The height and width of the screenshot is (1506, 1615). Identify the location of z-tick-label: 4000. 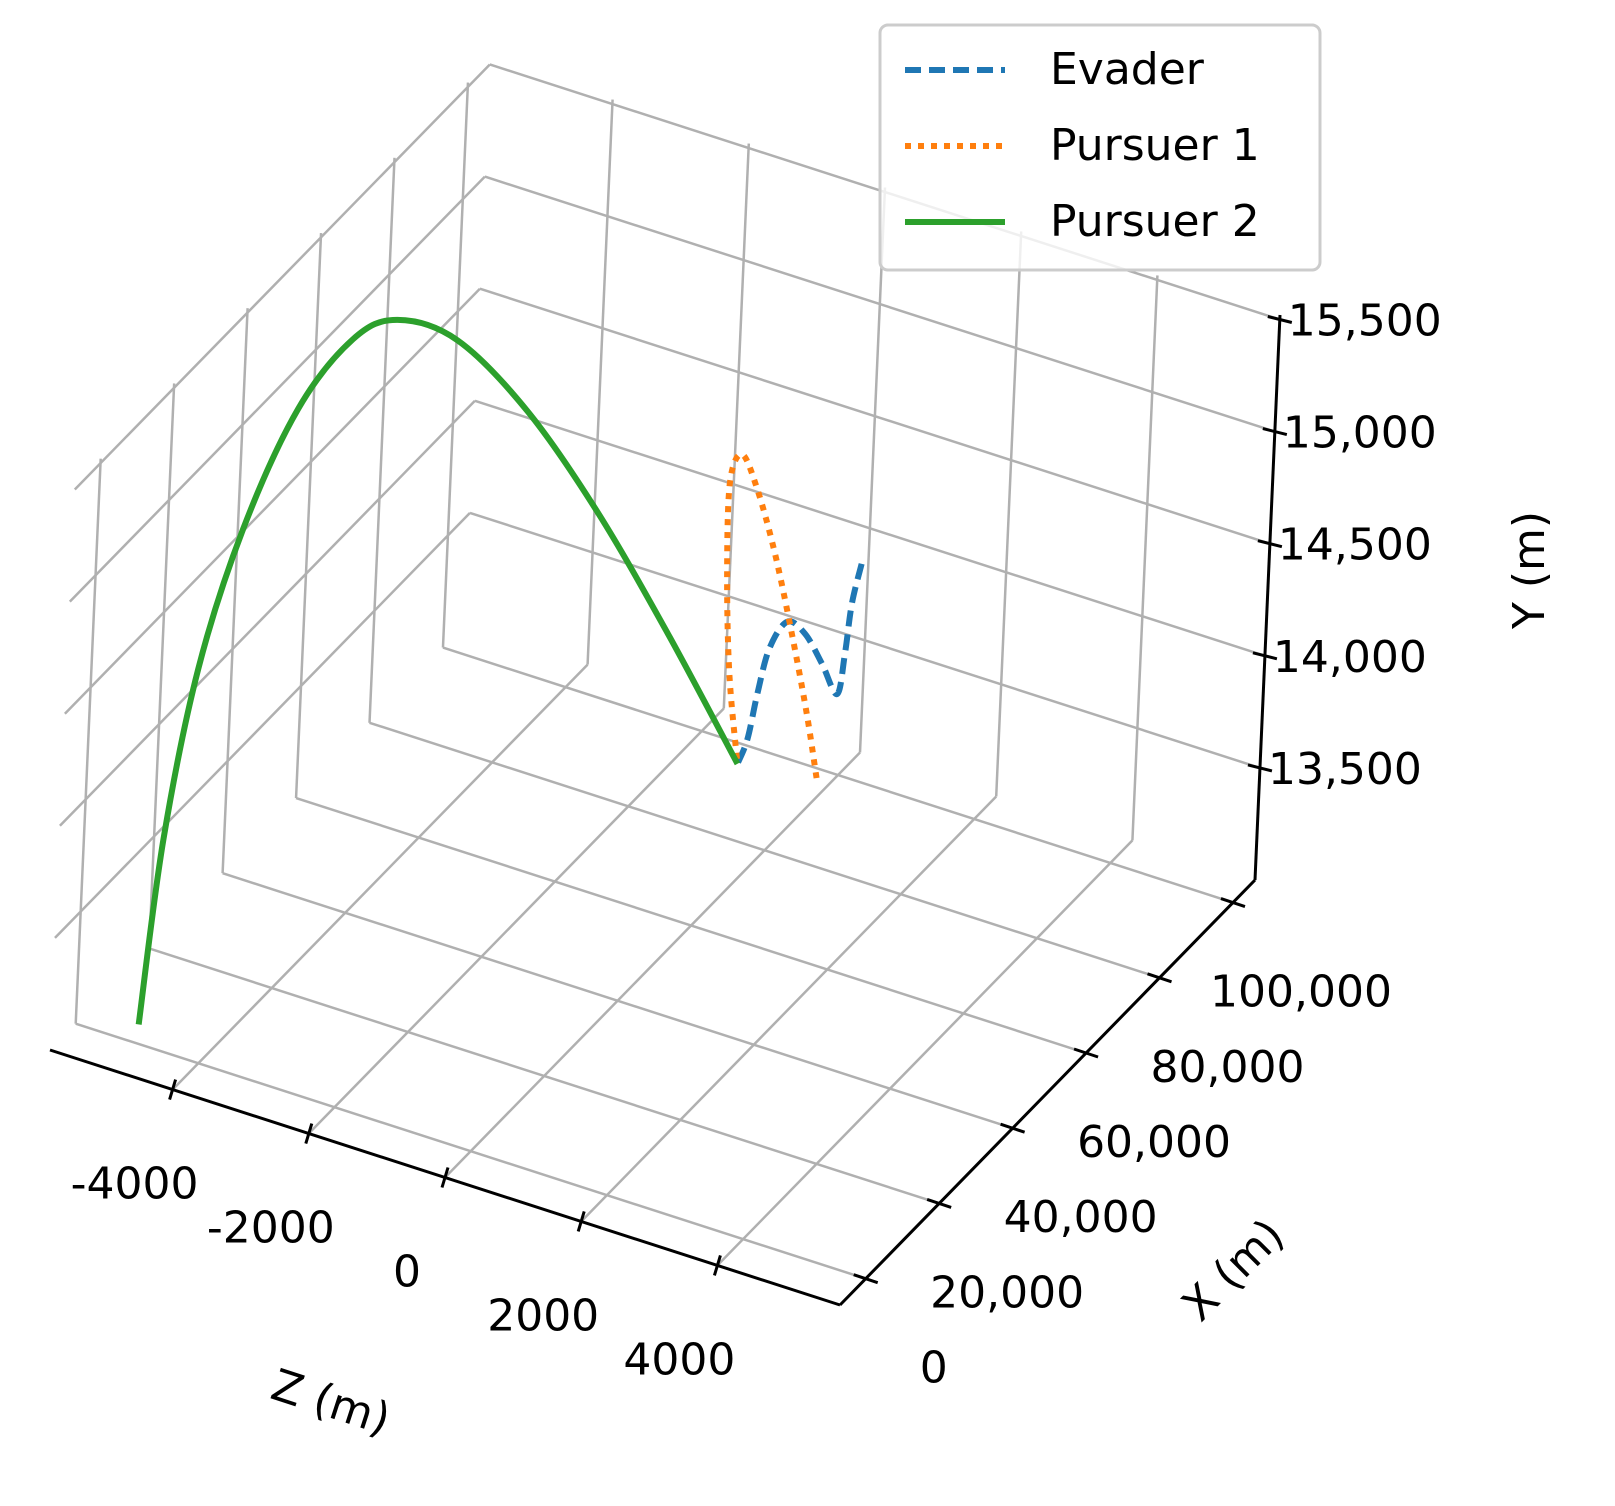
(679, 1359).